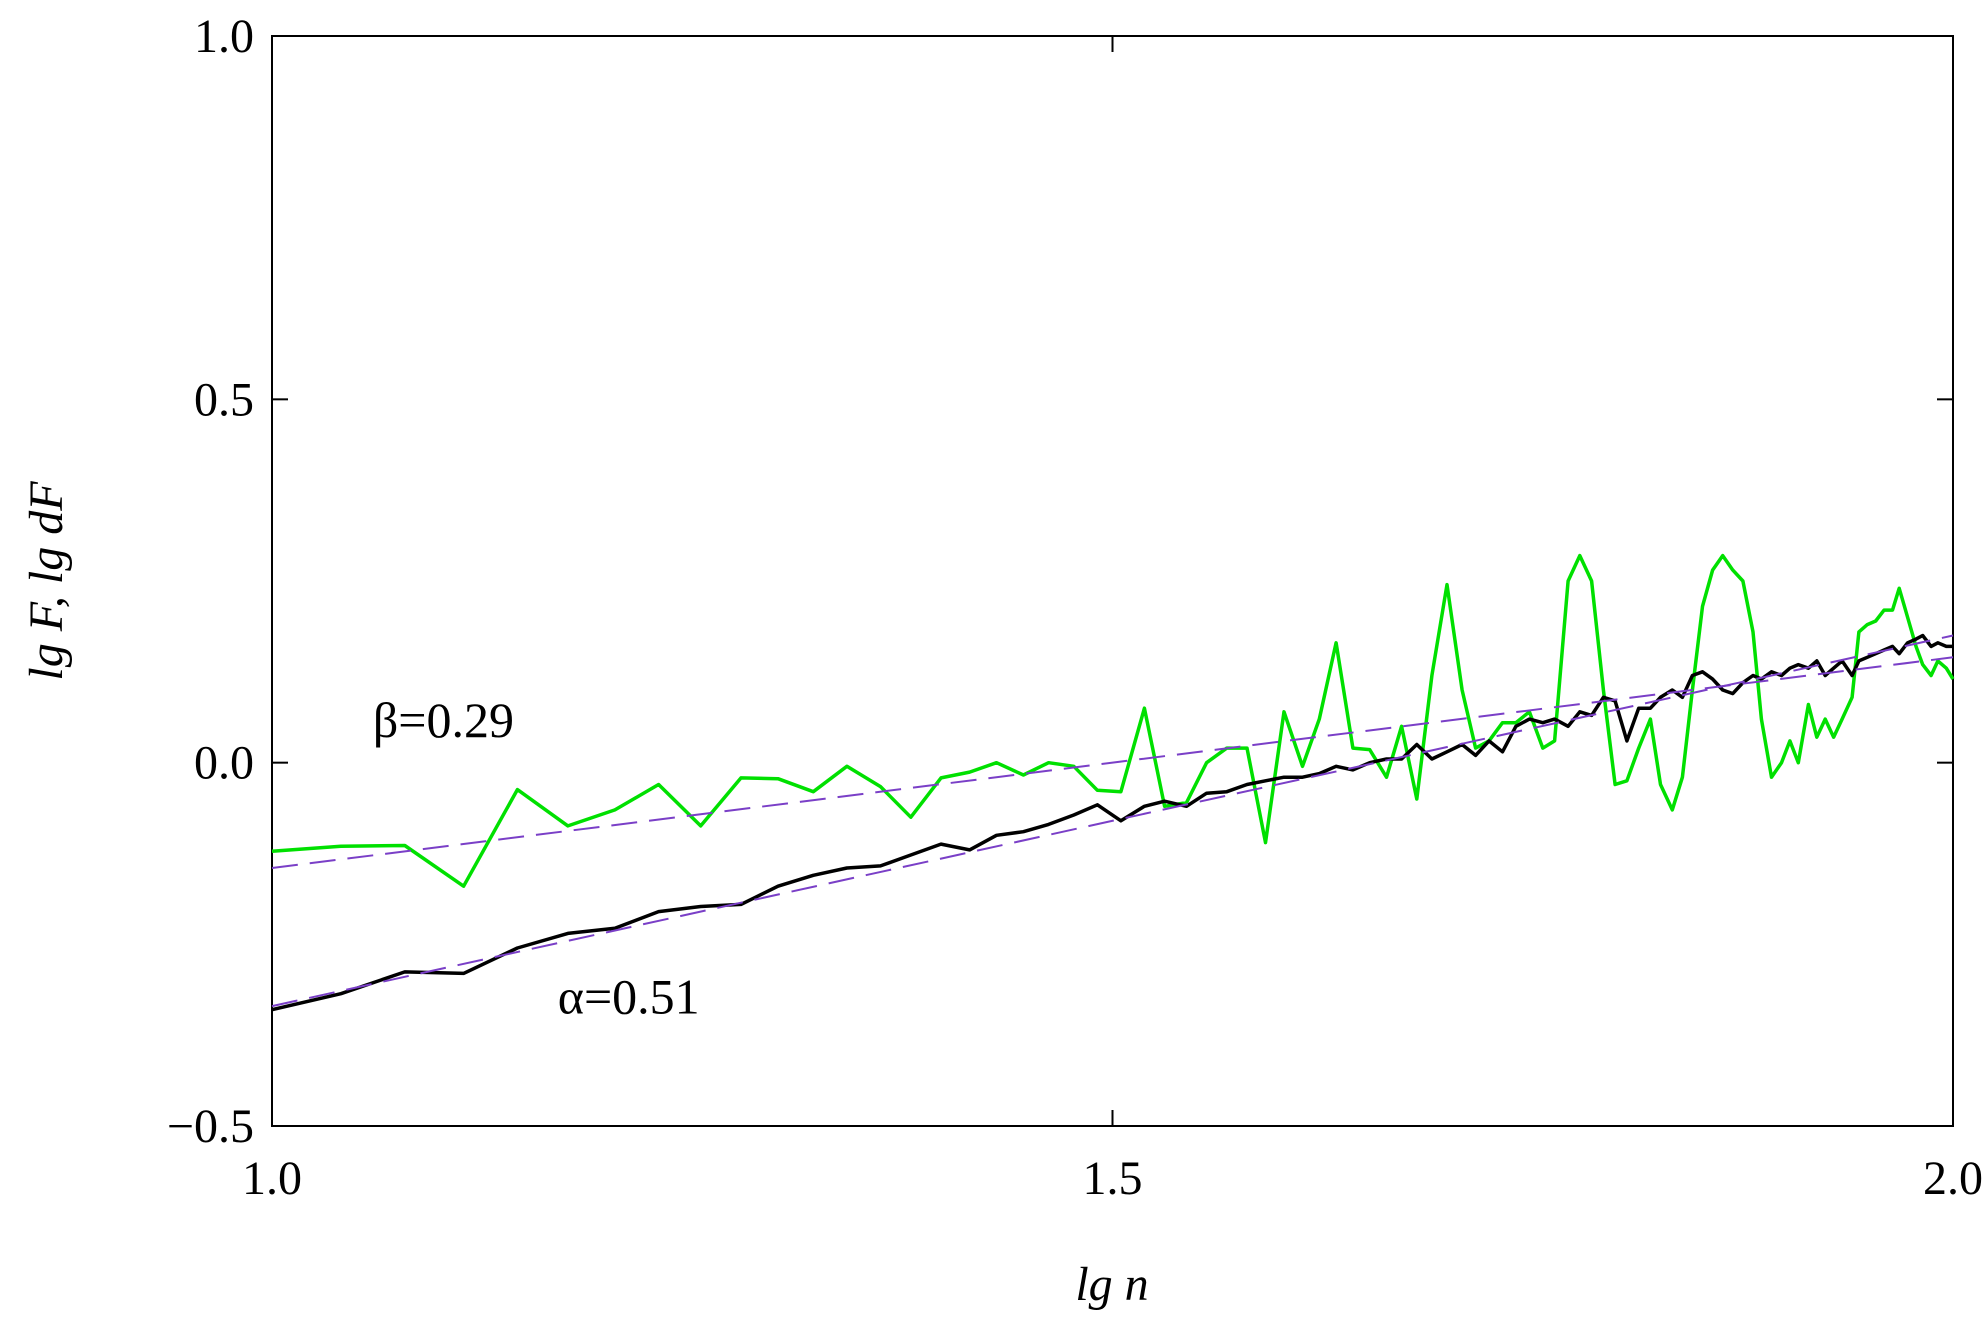  What do you see at coordinates (1953, 1178) in the screenshot?
I see `x-tick-label: 2.0` at bounding box center [1953, 1178].